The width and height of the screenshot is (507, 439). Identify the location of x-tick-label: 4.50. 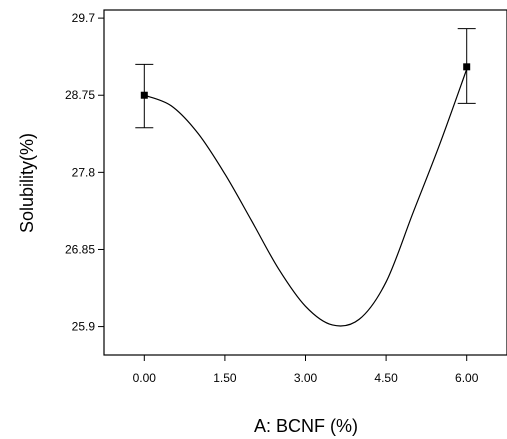
(386, 378).